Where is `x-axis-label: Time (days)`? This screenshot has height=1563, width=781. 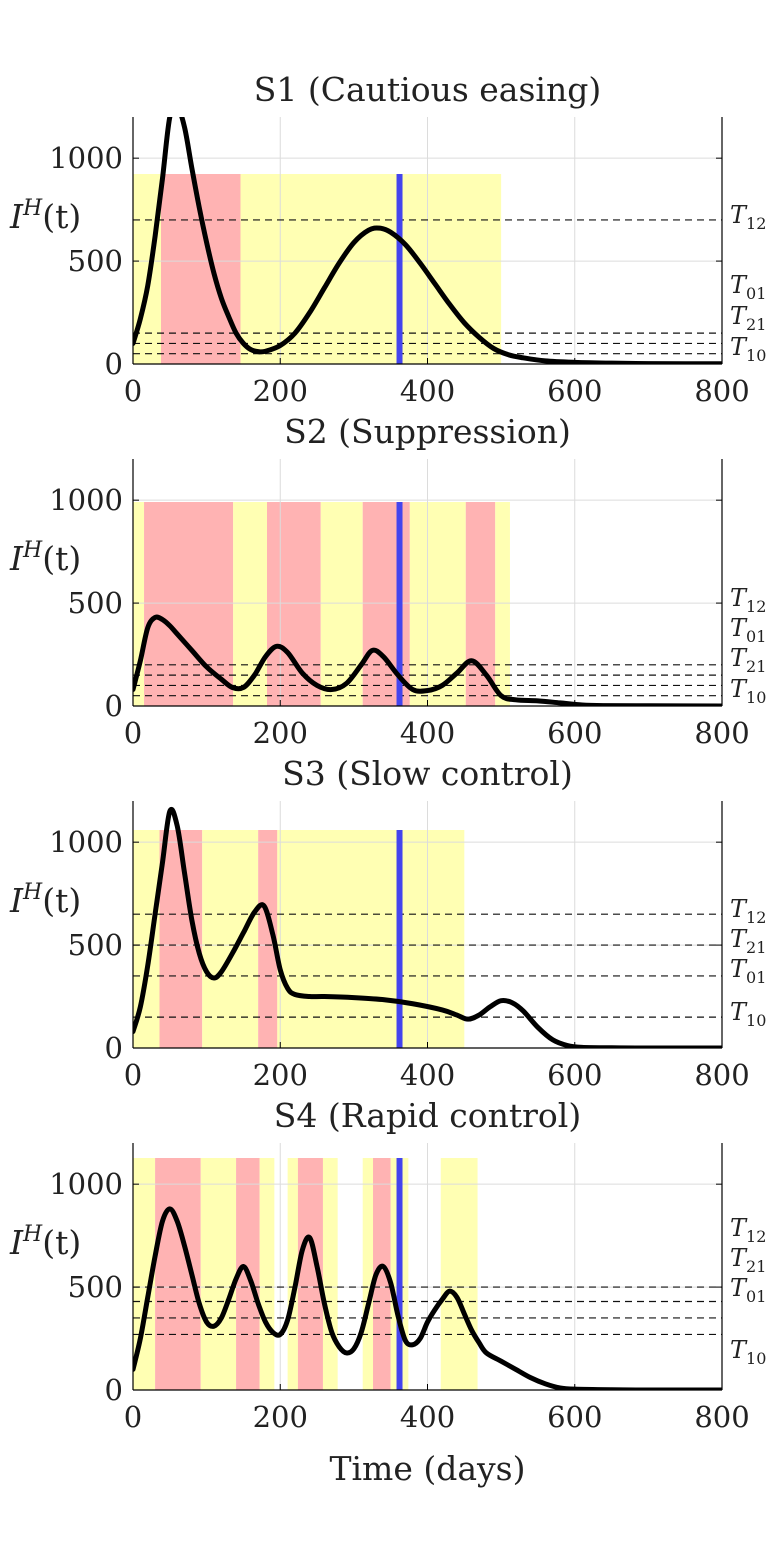
x-axis-label: Time (days) is located at coordinates (427, 1468).